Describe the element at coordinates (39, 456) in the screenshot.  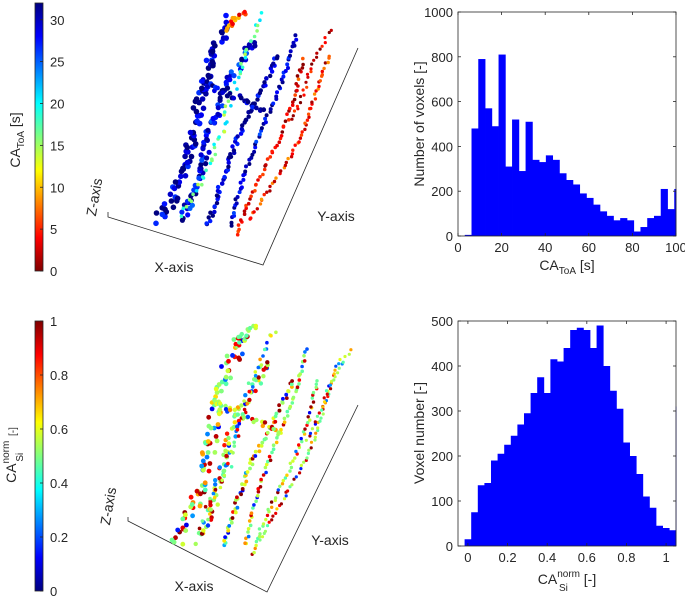
I see `colorbar-bottom-gradient` at that location.